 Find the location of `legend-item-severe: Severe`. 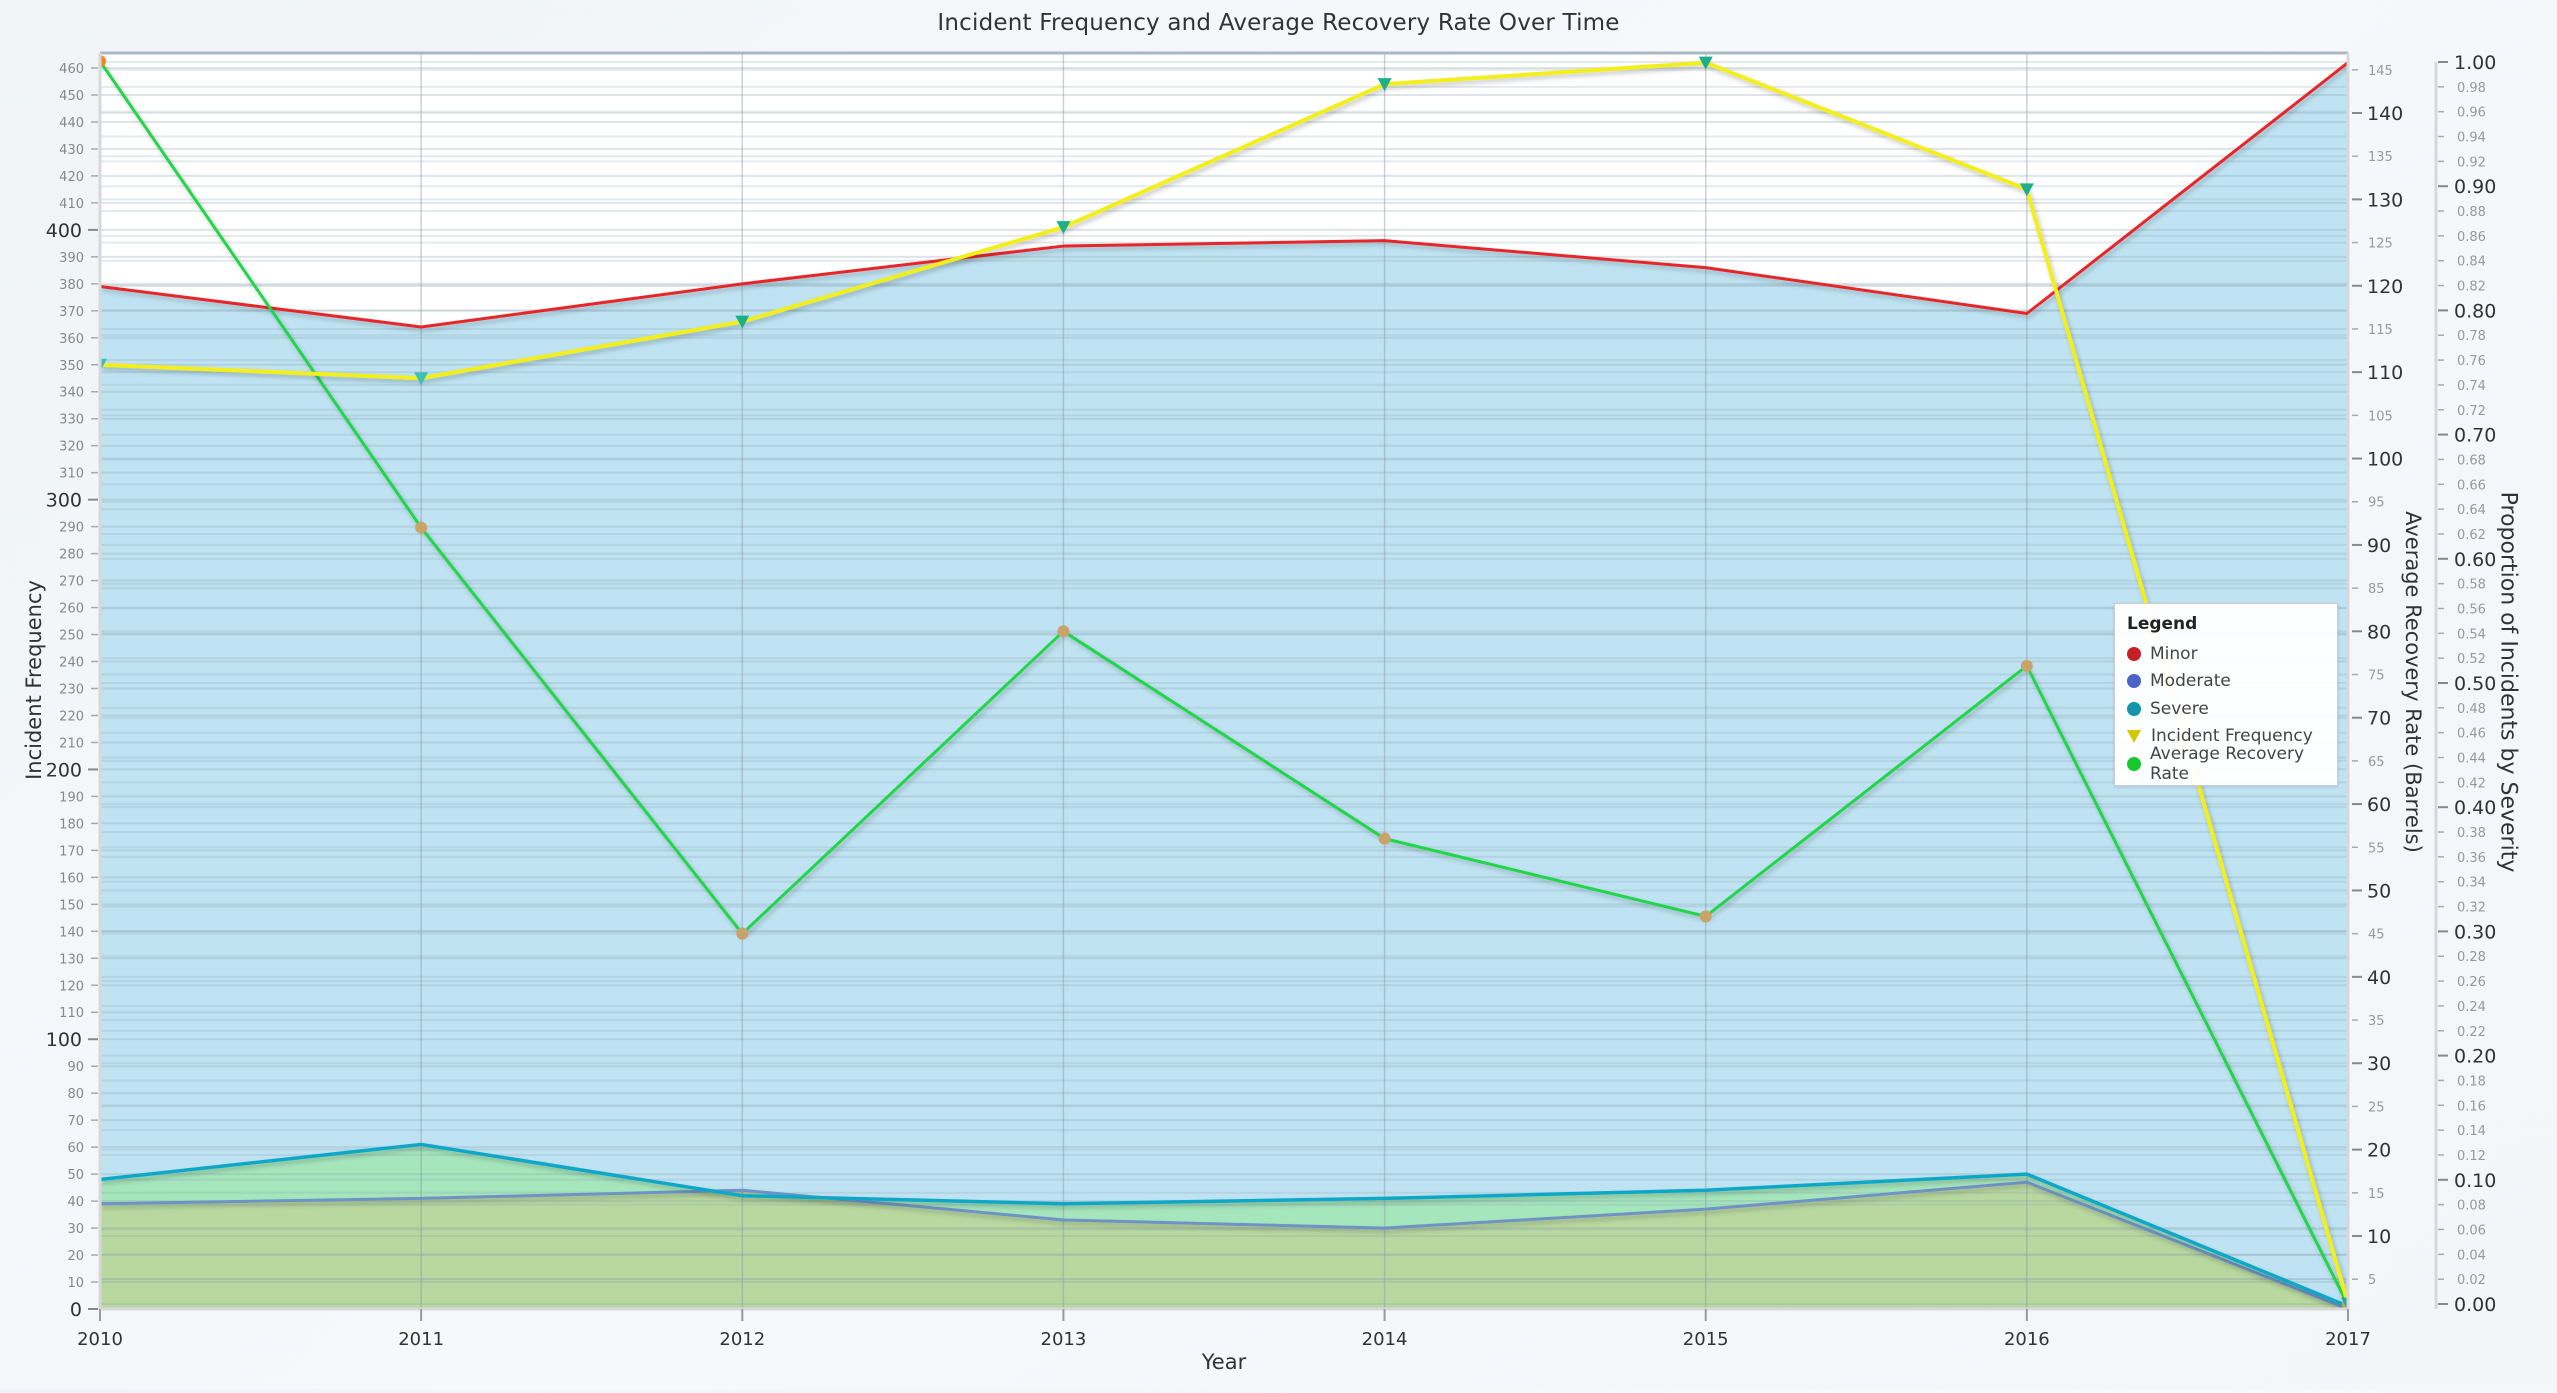

legend-item-severe: Severe is located at coordinates (2226, 709).